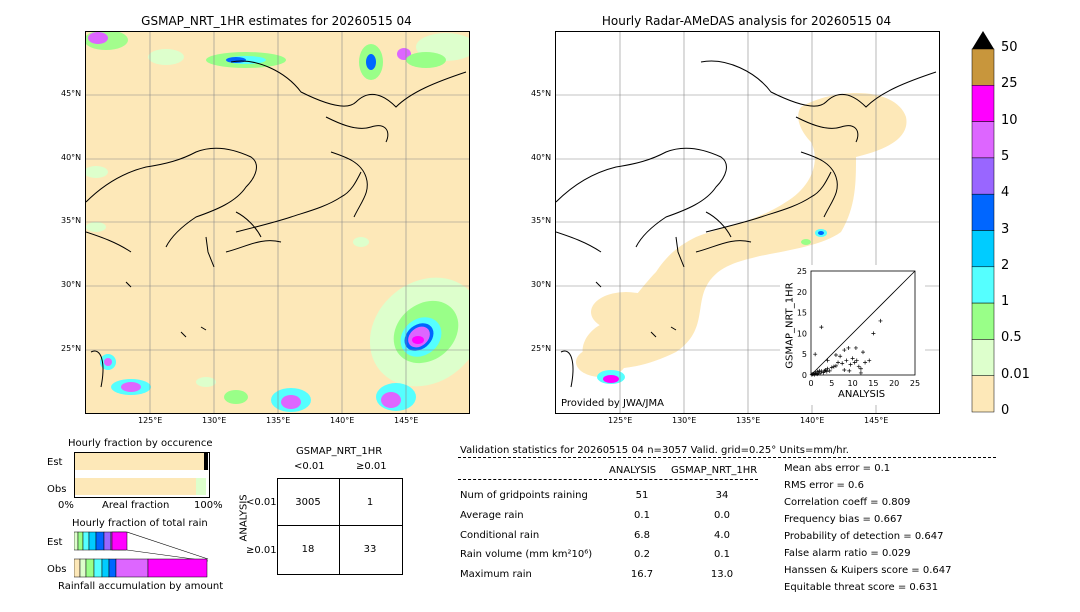  I want to click on colorbar, so click(983, 222).